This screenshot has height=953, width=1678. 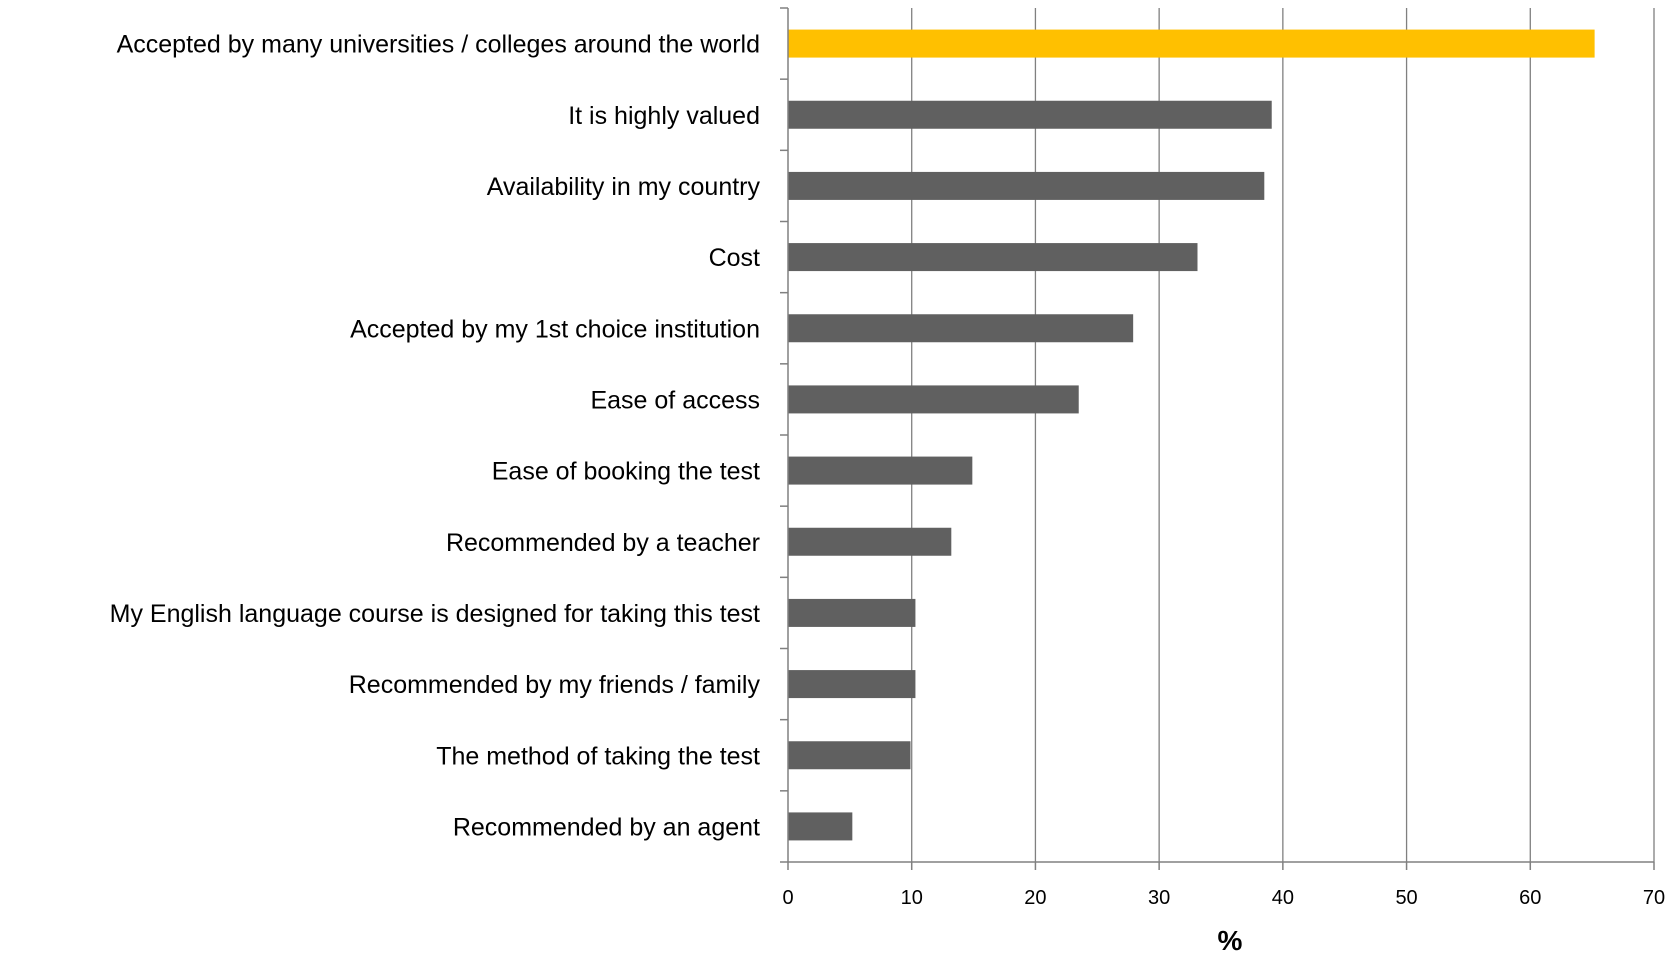 What do you see at coordinates (555, 685) in the screenshot?
I see `category-label-9: Recommended by my friends / family` at bounding box center [555, 685].